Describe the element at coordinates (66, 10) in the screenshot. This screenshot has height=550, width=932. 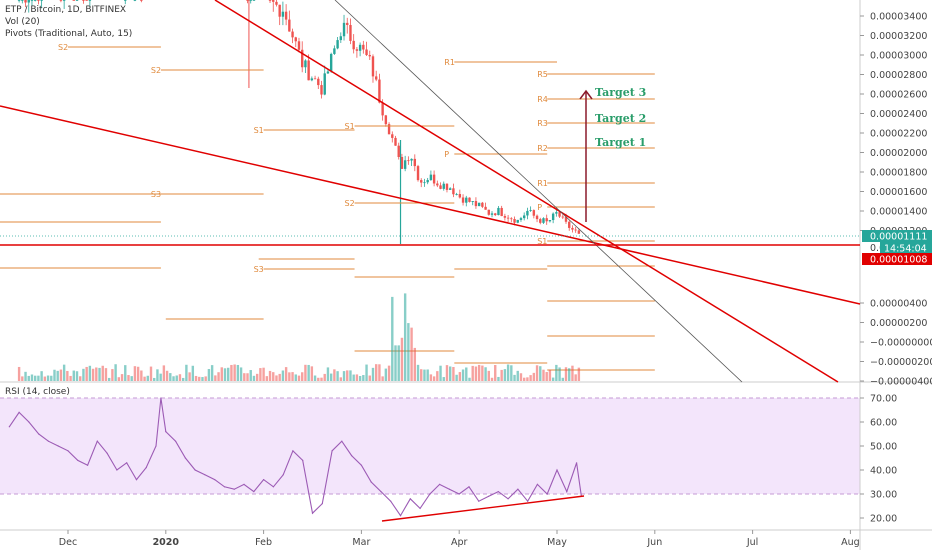
I see `chart-title: ETP / Bitcoin, 1D, BITFINEX` at that location.